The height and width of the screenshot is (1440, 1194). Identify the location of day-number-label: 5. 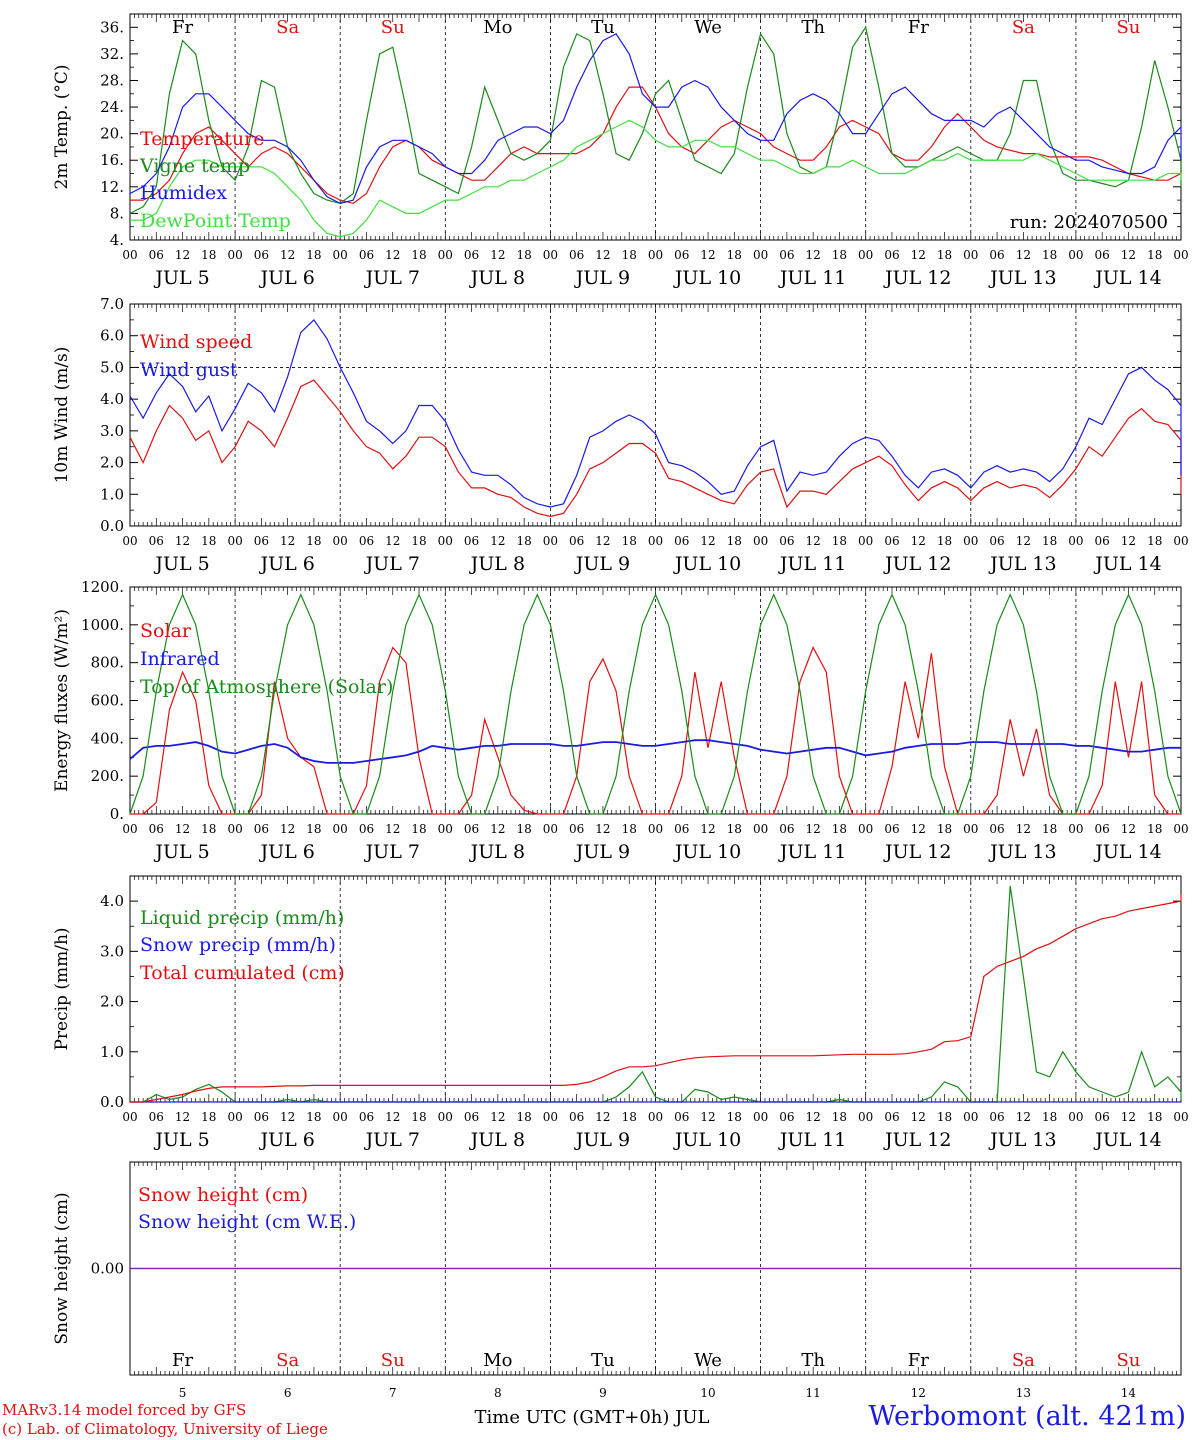
(183, 1393).